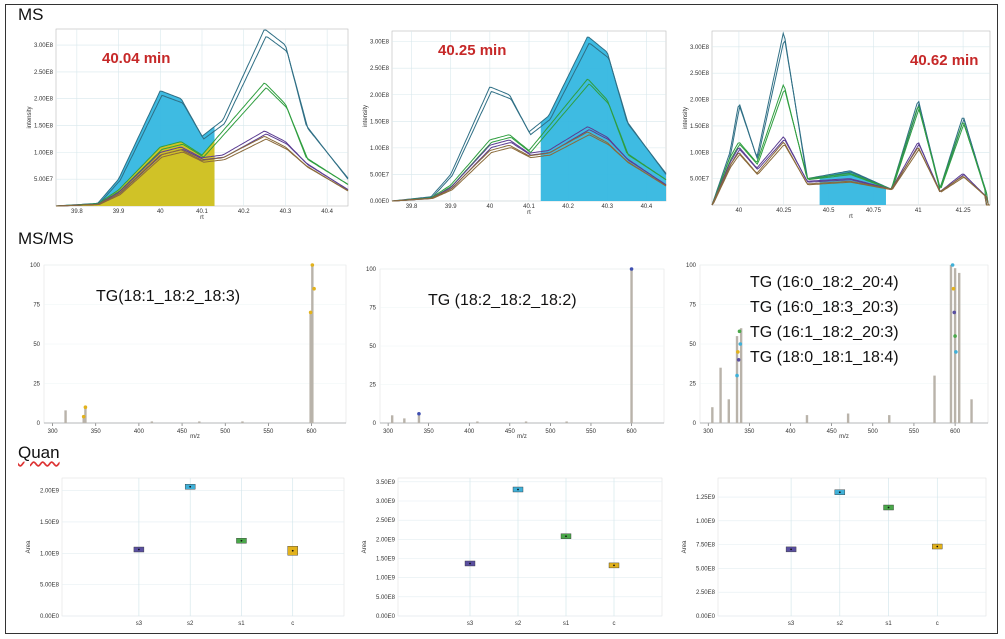 The width and height of the screenshot is (1005, 639). What do you see at coordinates (692, 345) in the screenshot?
I see `y-tick-label: 50` at bounding box center [692, 345].